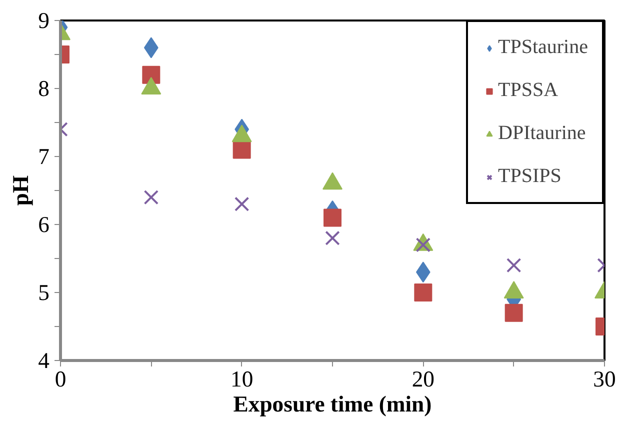 The height and width of the screenshot is (422, 618). What do you see at coordinates (44, 20) in the screenshot?
I see `y-tick-label: 9` at bounding box center [44, 20].